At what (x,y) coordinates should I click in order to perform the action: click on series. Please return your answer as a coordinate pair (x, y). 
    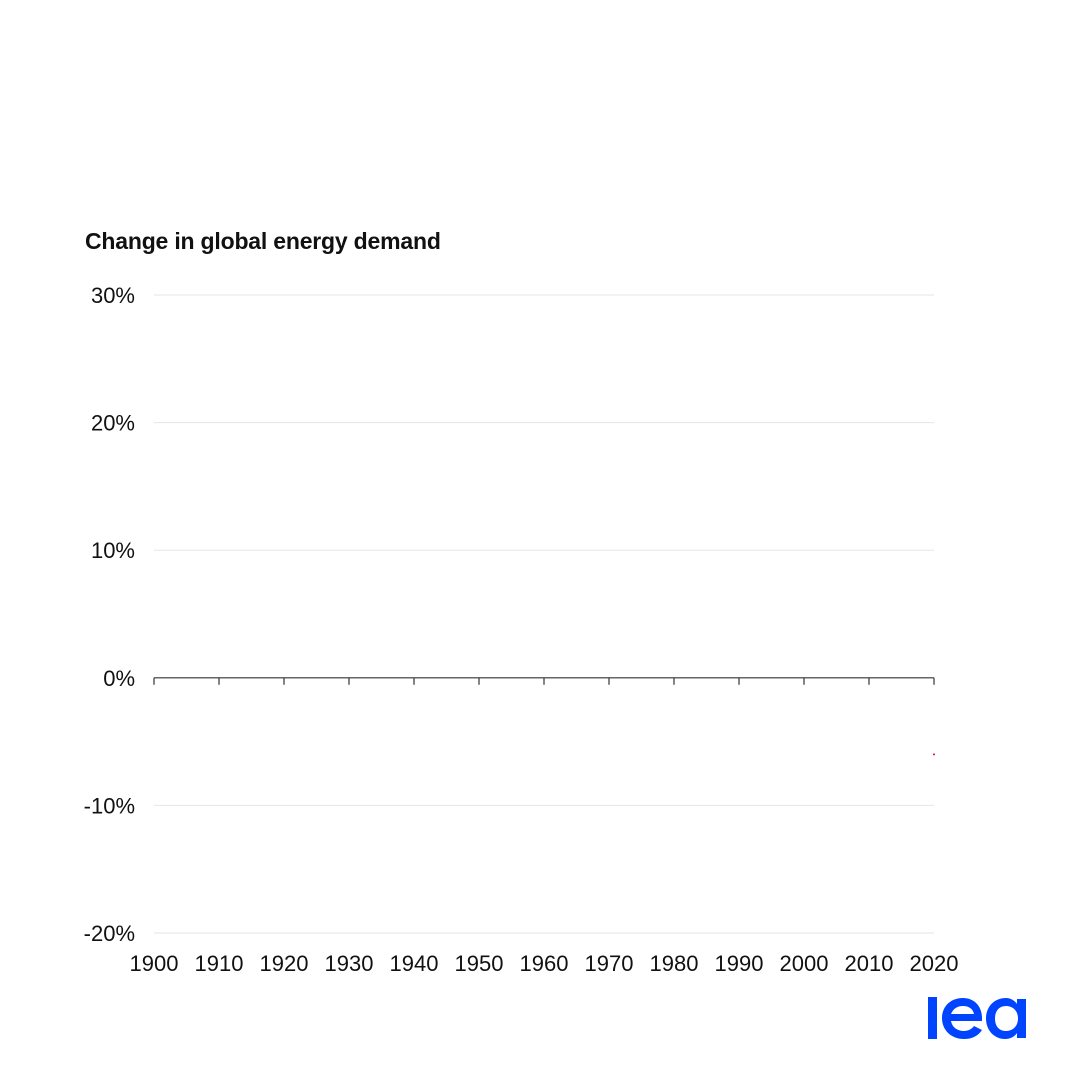
    Looking at the image, I should click on (934, 754).